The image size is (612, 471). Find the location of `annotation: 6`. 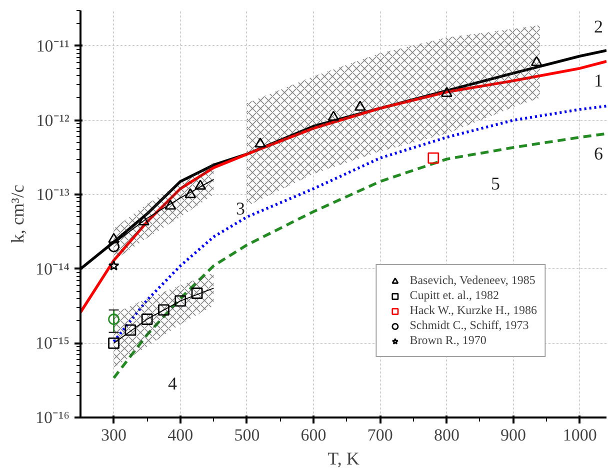

annotation: 6 is located at coordinates (598, 154).